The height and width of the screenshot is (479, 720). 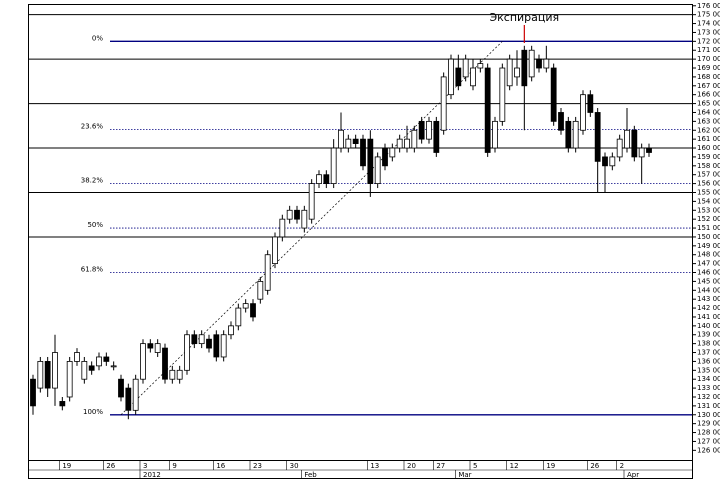 I want to click on fib-label: 0%, so click(x=97, y=38).